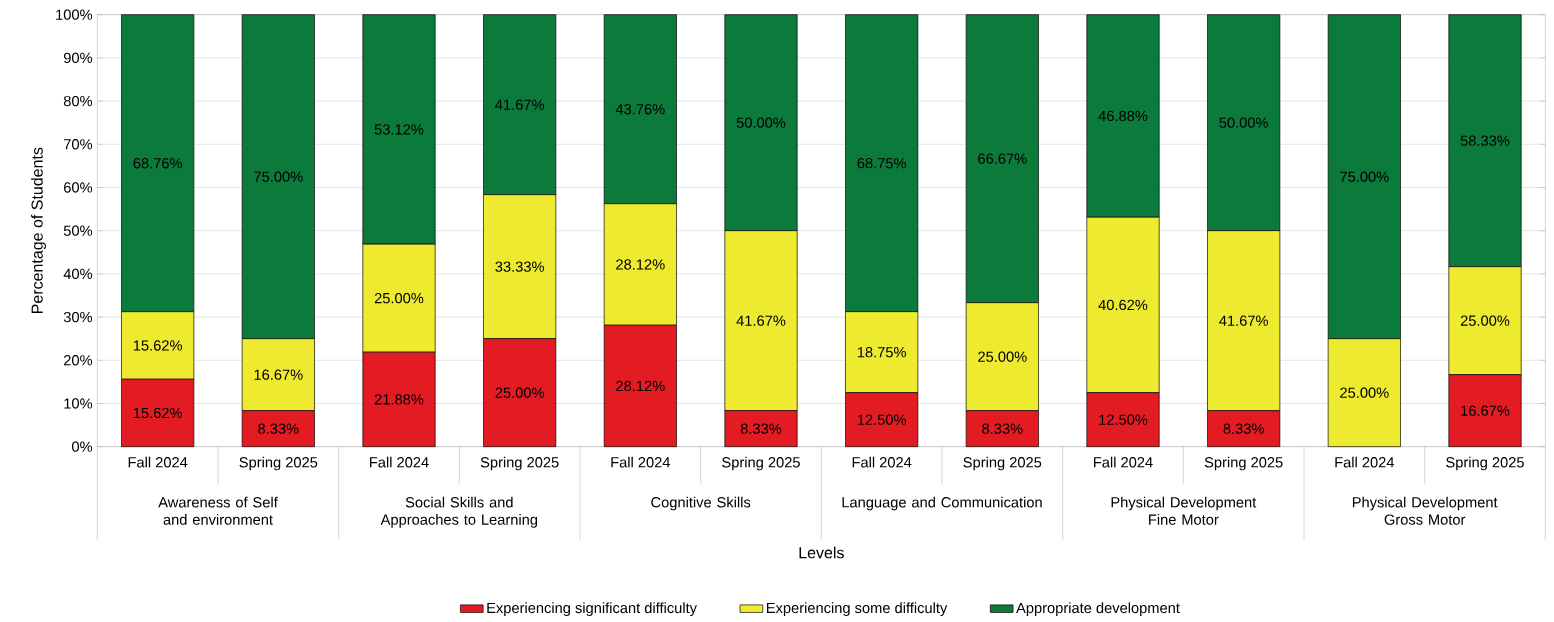 This screenshot has width=1554, height=622. Describe the element at coordinates (881, 163) in the screenshot. I see `data-label: 68.75%` at that location.